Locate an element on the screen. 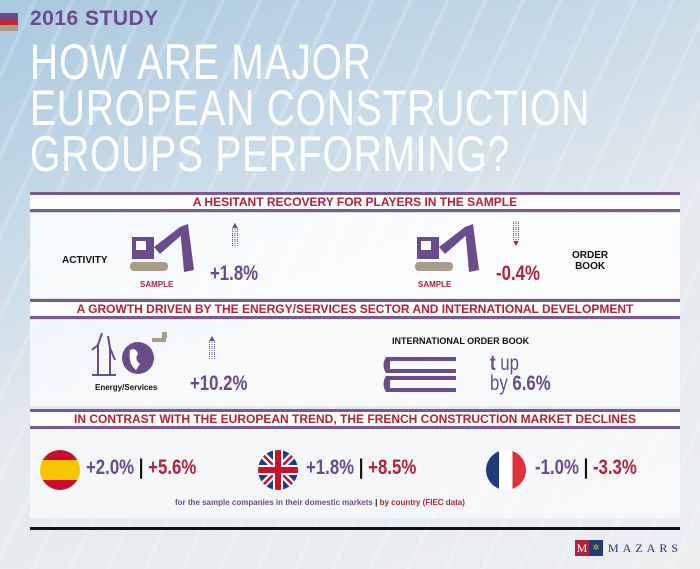 This screenshot has width=700, height=569. order-book-label: ORDER BOOK is located at coordinates (590, 261).